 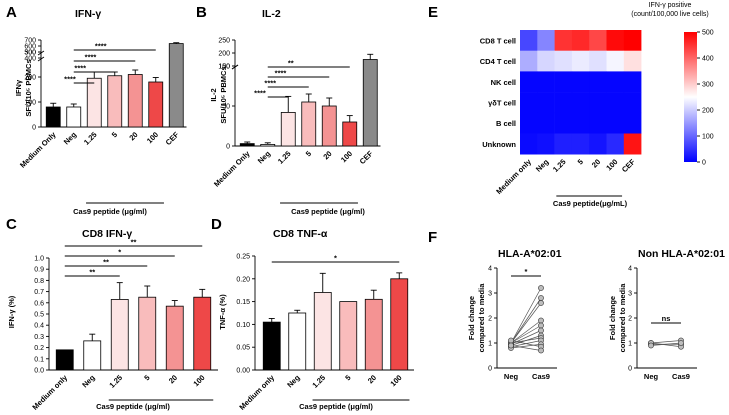 What do you see at coordinates (681, 254) in the screenshot?
I see `chart-title-f2: Non HLA-A*02:01` at bounding box center [681, 254].